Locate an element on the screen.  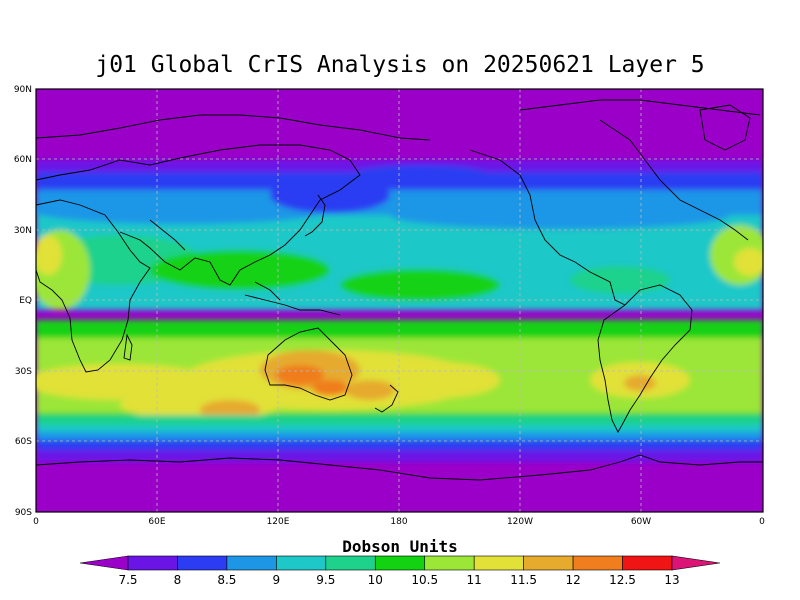
colorbar-label: 10.5 is located at coordinates (424, 580).